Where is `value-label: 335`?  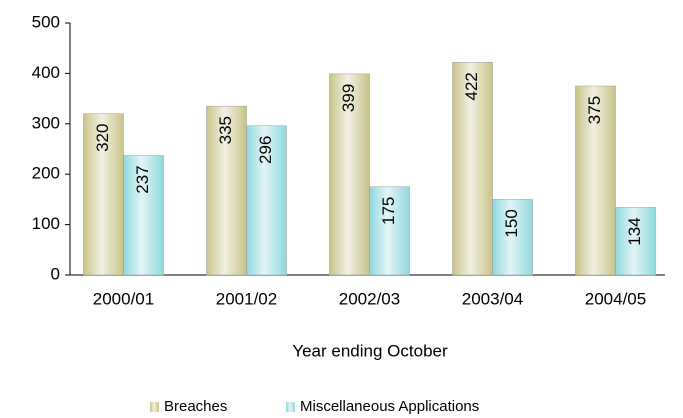 value-label: 335 is located at coordinates (225, 130).